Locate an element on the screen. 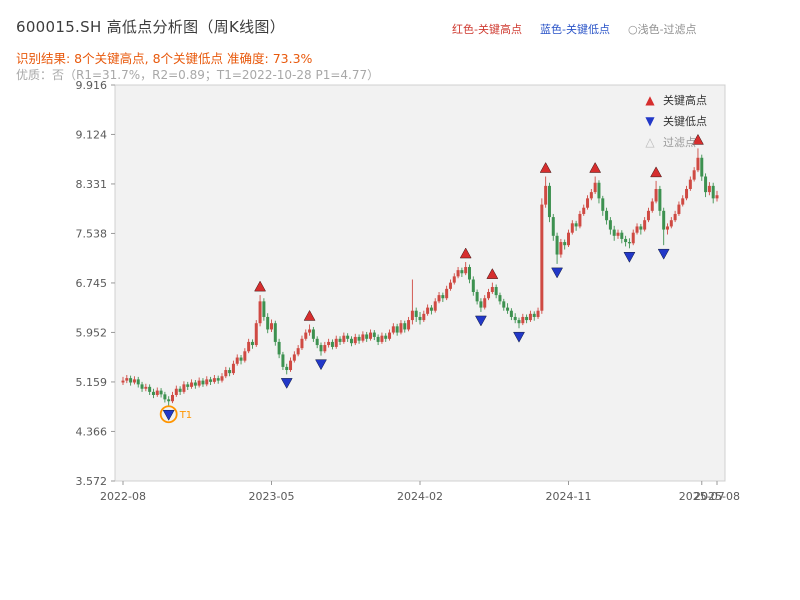  legend-label-filtered: 过滤点 is located at coordinates (679, 142).